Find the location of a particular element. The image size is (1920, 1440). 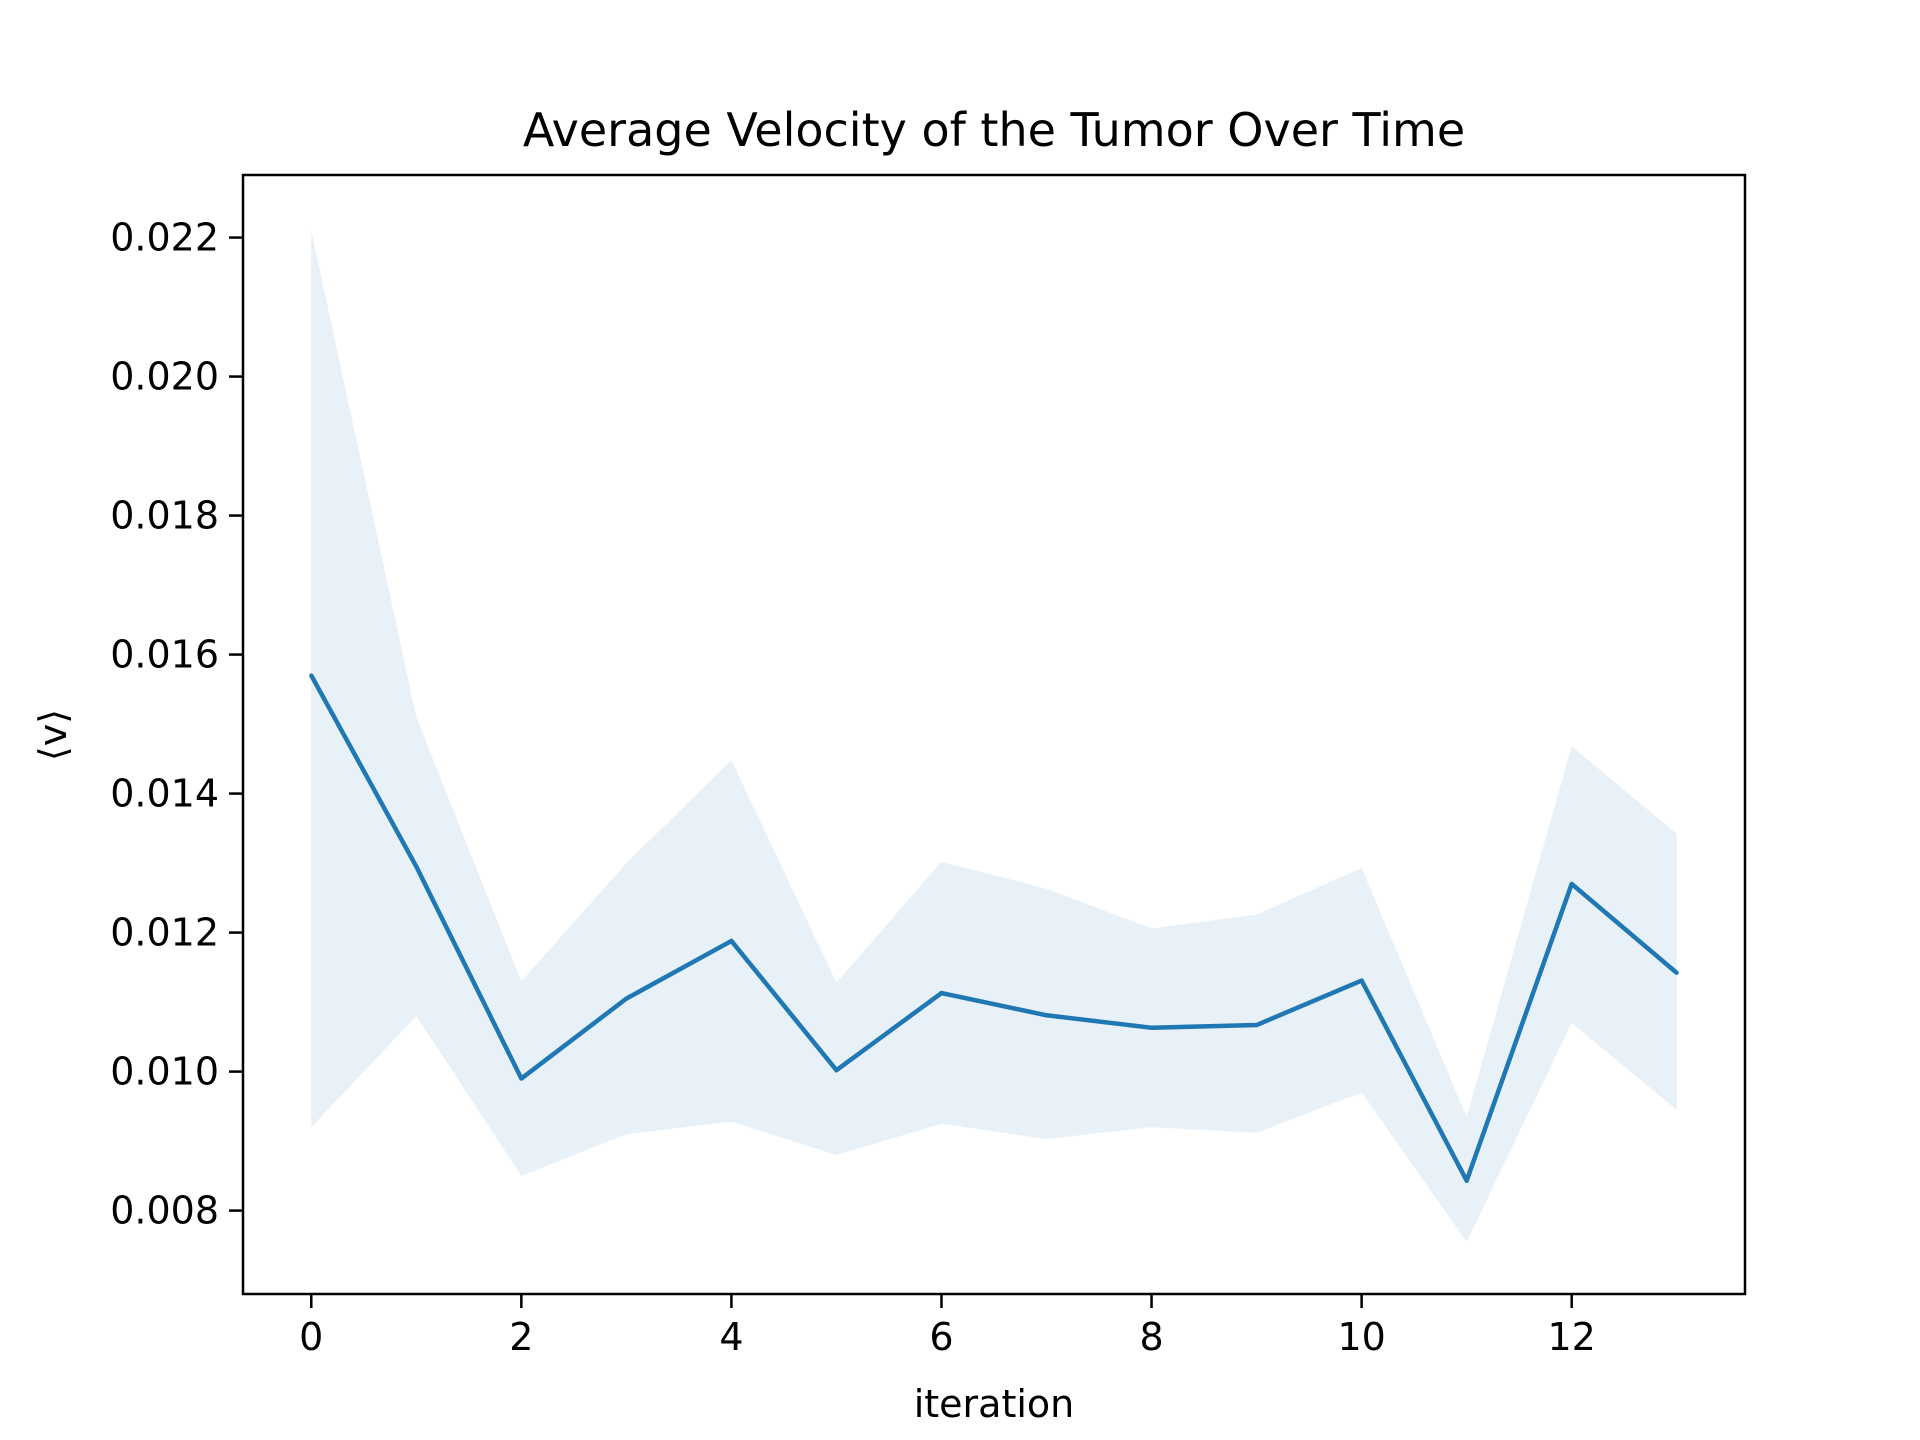

y-tick-label: 0.014 is located at coordinates (164, 794).